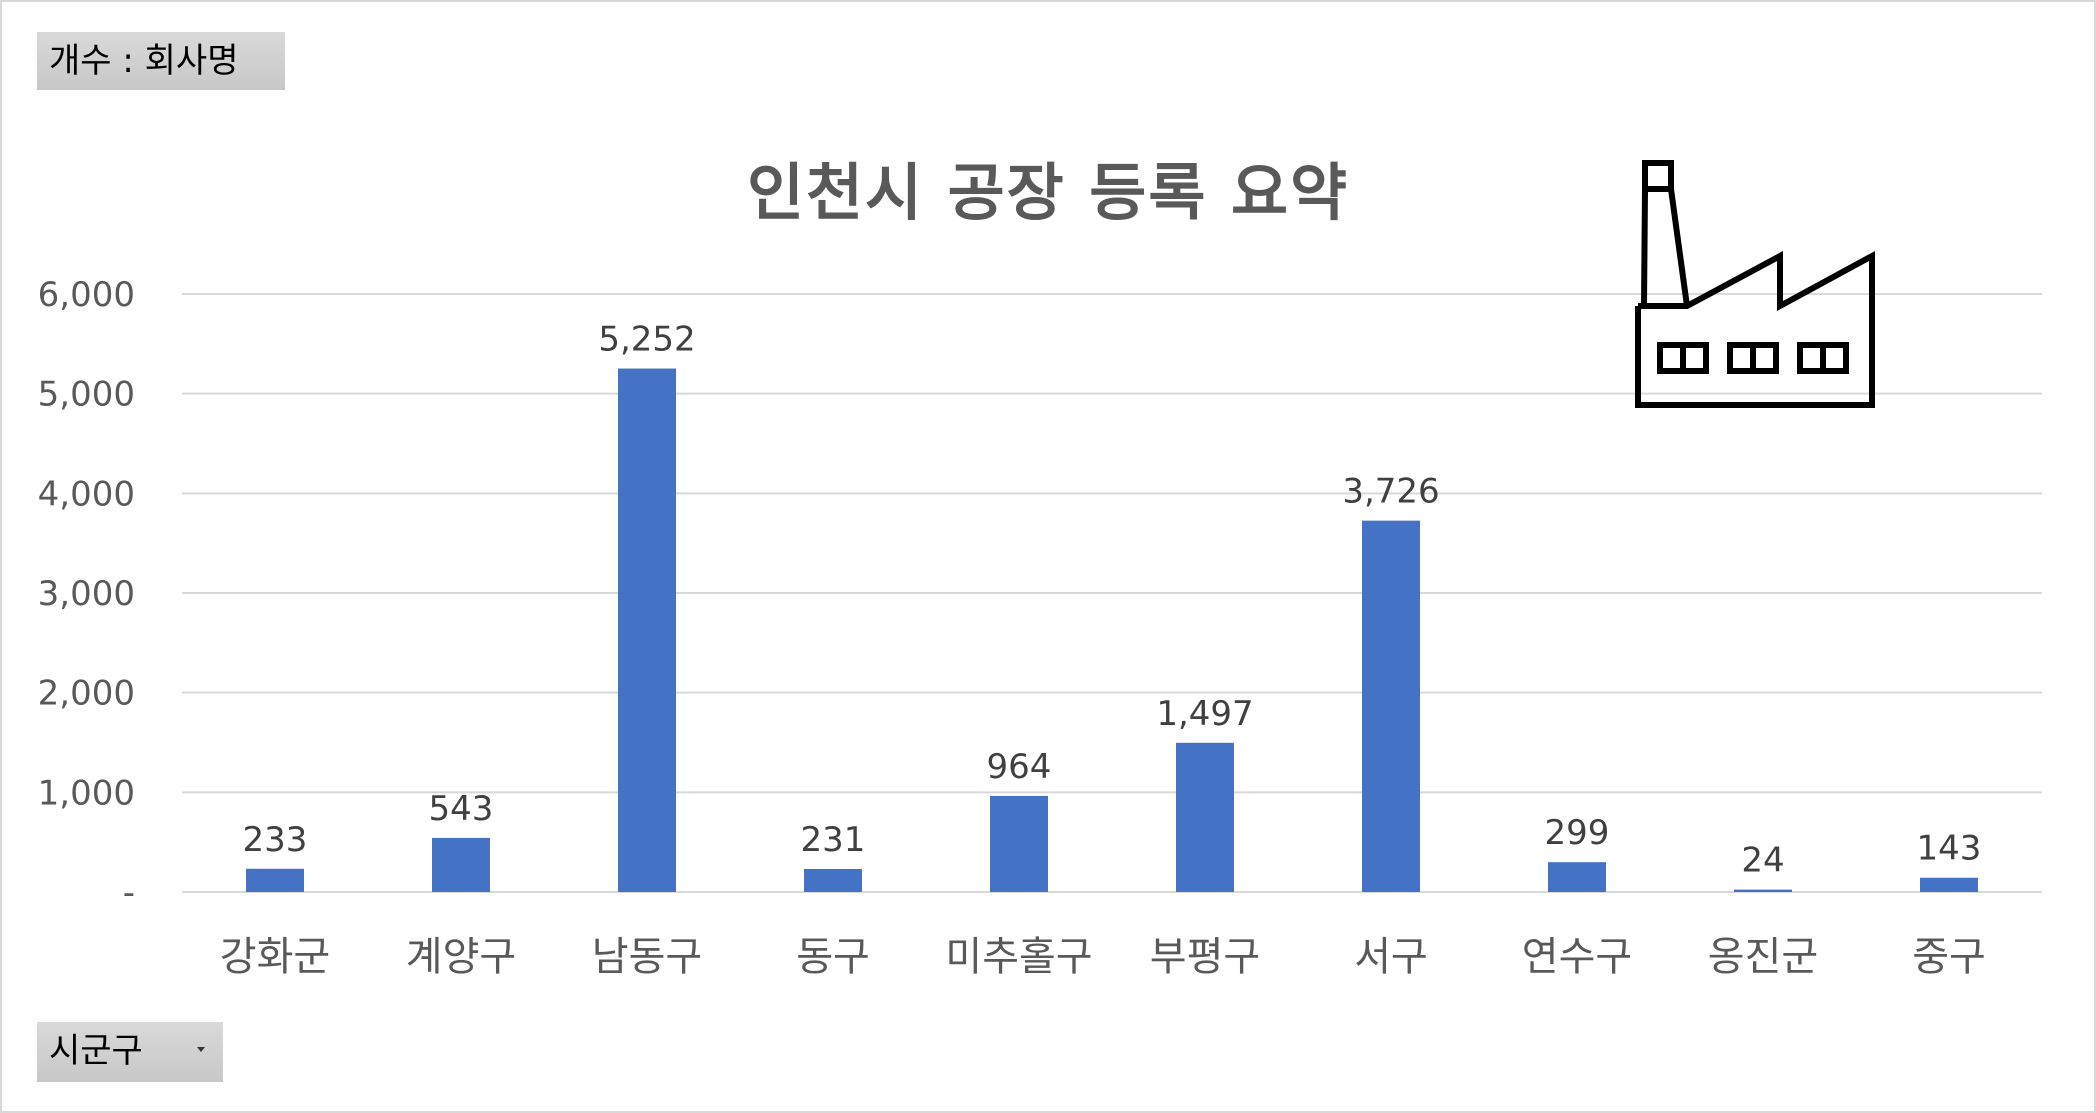 The width and height of the screenshot is (2096, 1113). I want to click on x-tick-label: 중구, so click(1949, 957).